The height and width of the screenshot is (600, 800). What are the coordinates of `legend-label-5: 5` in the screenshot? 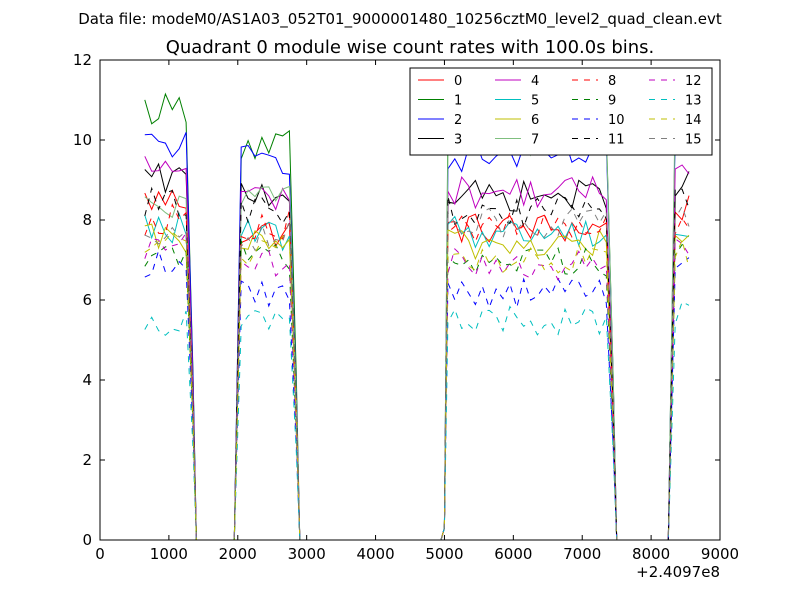 It's located at (535, 101).